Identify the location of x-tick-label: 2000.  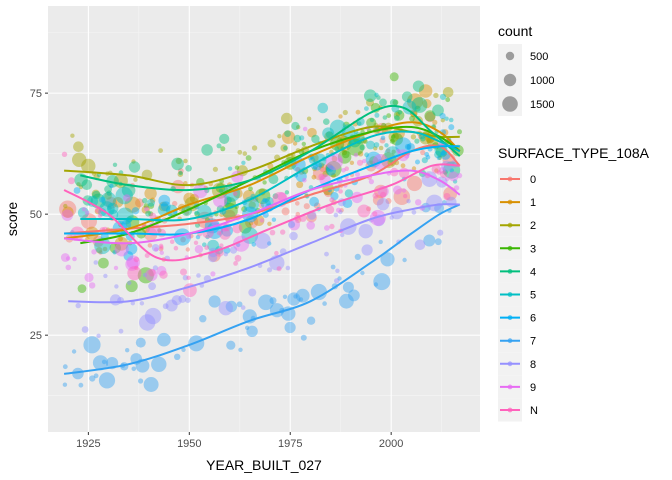
(391, 444).